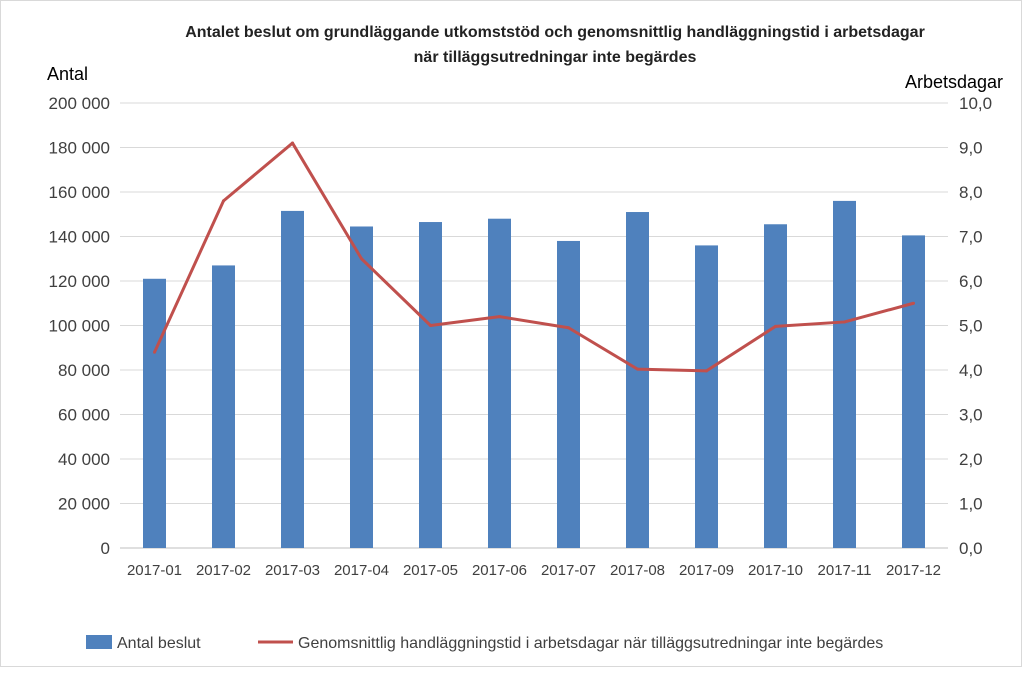 This screenshot has height=674, width=1024. What do you see at coordinates (971, 415) in the screenshot?
I see `right-tick-label: 3,0` at bounding box center [971, 415].